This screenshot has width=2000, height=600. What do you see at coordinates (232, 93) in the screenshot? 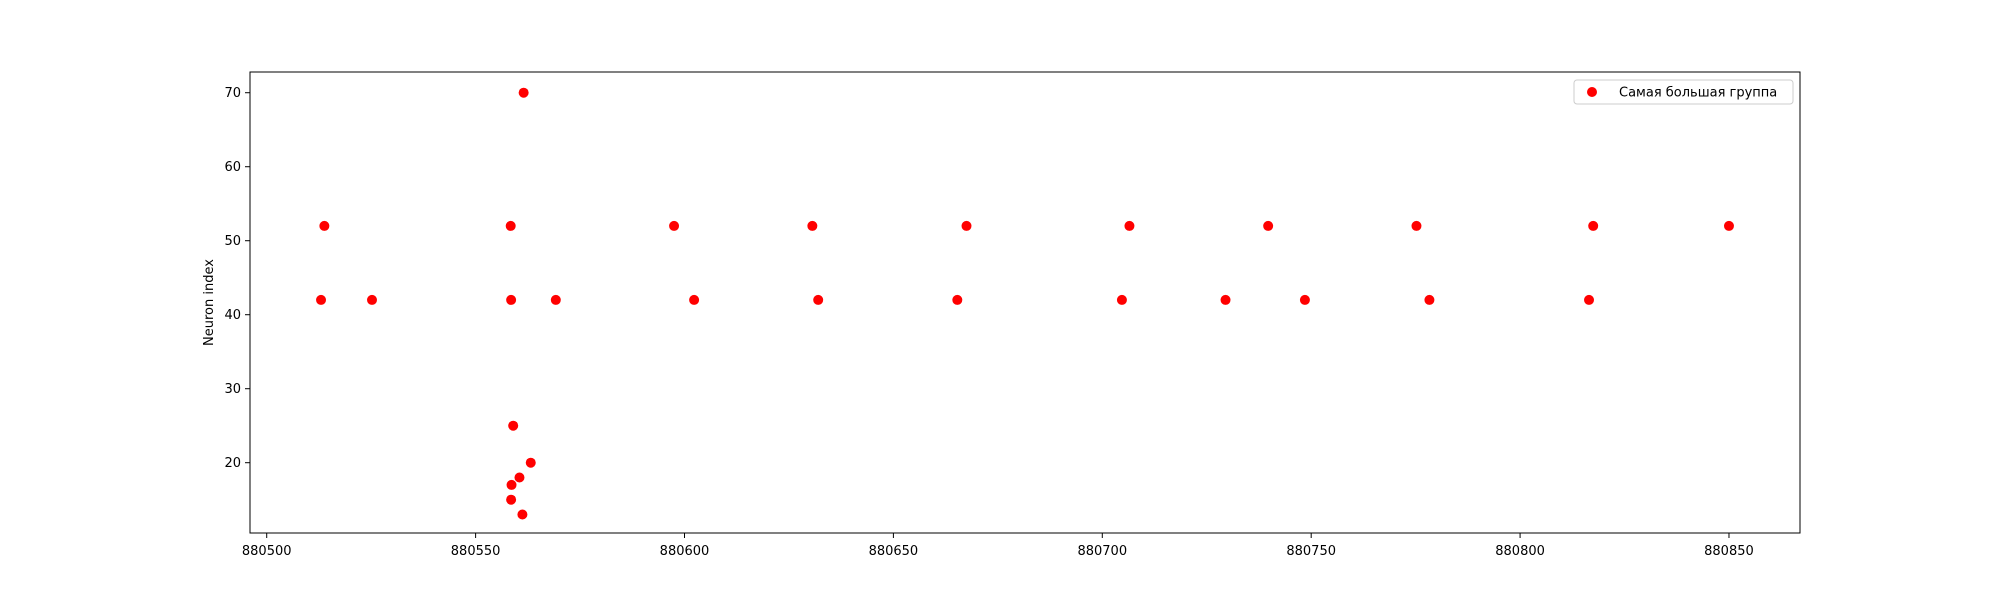
I see `y-tick-label: 70` at bounding box center [232, 93].